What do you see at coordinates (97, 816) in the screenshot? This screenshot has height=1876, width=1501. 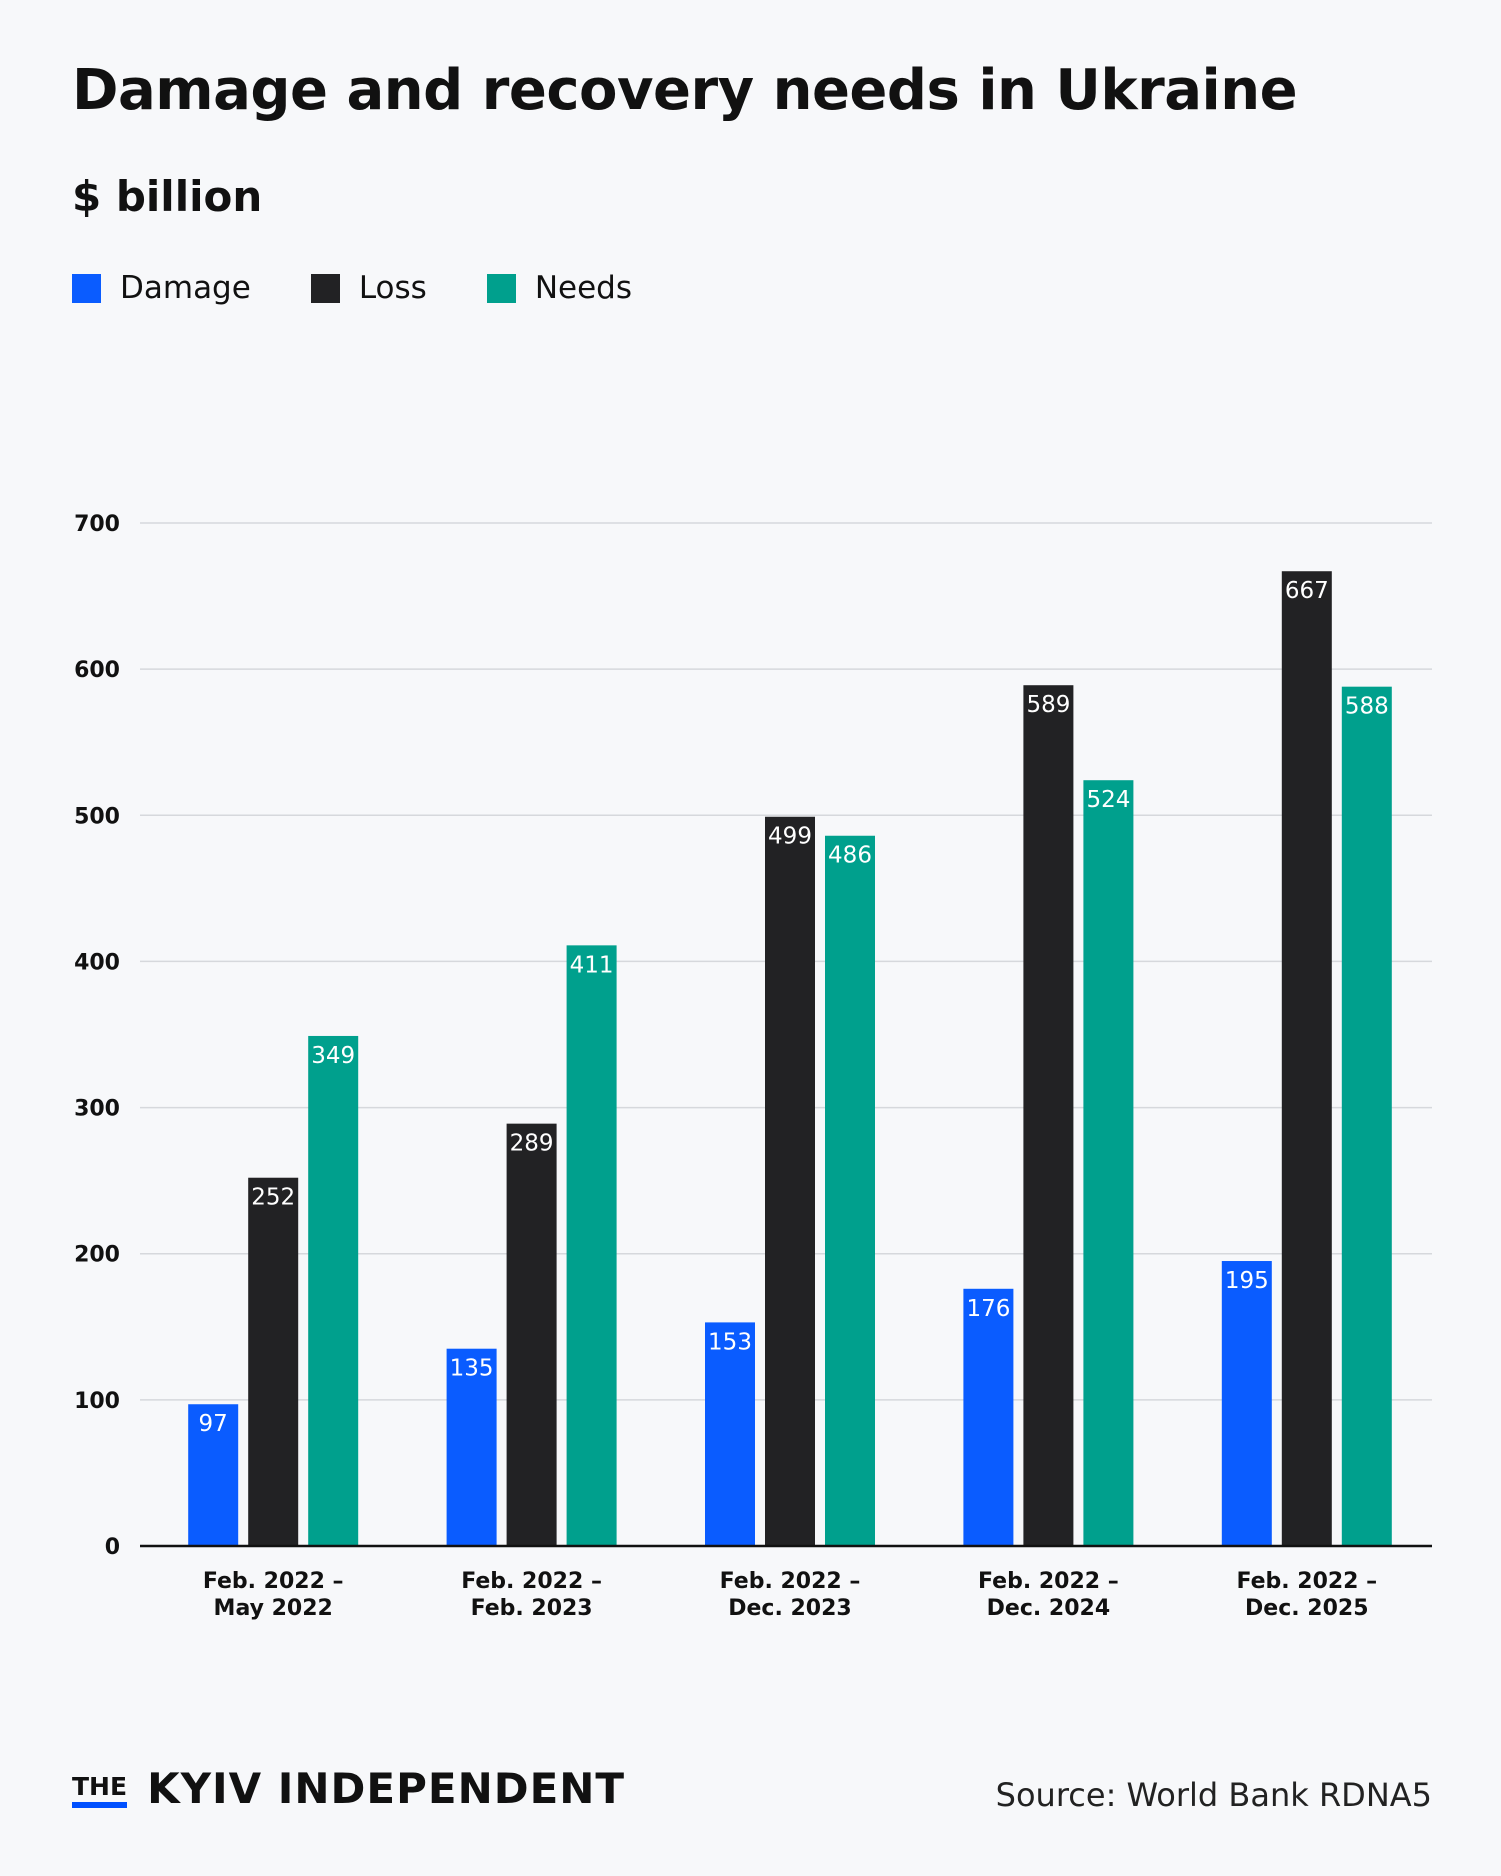 I see `y-tick-label-500: 500` at bounding box center [97, 816].